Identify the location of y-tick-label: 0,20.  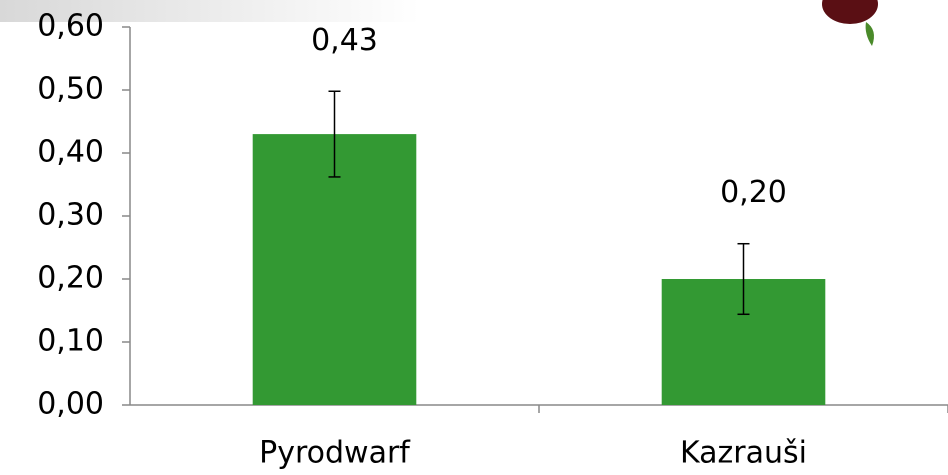
(70, 278).